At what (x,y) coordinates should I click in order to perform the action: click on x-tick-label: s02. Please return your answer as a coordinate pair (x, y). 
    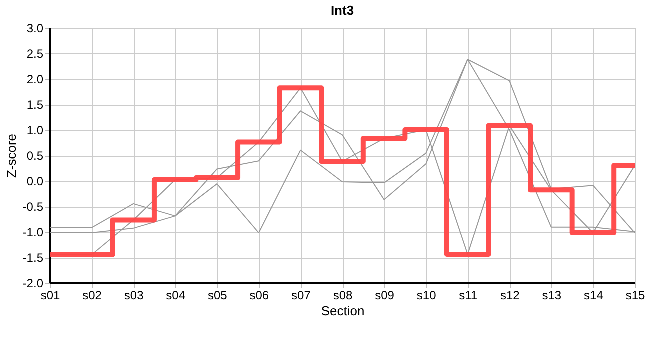
    Looking at the image, I should click on (92, 295).